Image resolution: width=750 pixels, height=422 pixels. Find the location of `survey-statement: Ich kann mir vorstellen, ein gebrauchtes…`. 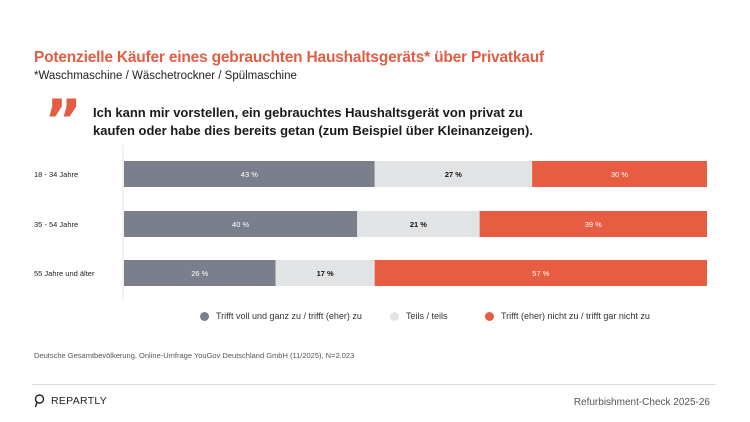

survey-statement: Ich kann mir vorstellen, ein gebrauchtes… is located at coordinates (313, 121).